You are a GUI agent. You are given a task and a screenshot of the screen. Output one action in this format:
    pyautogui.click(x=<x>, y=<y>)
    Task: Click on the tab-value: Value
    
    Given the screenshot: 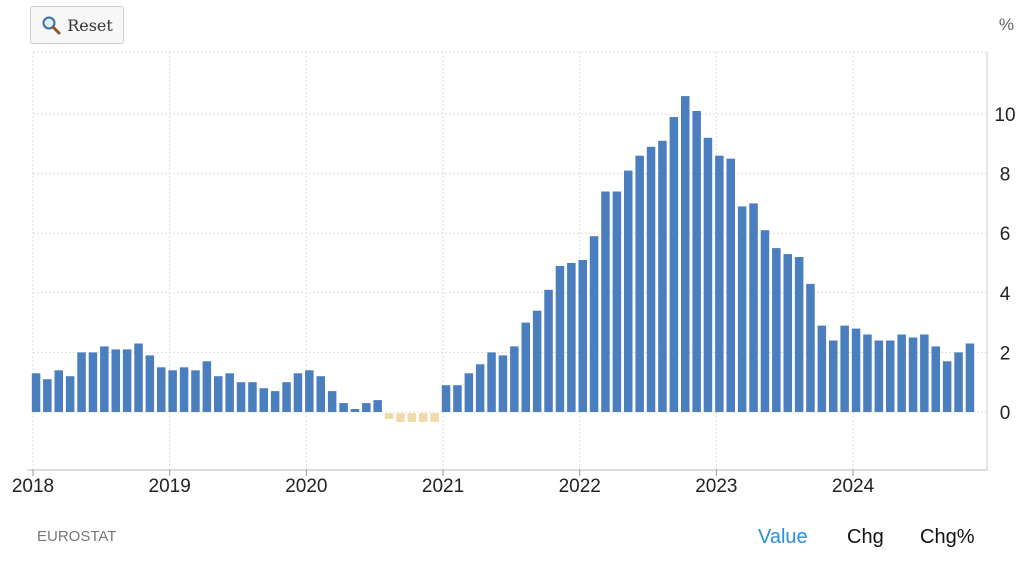 What is the action you would take?
    pyautogui.click(x=783, y=537)
    